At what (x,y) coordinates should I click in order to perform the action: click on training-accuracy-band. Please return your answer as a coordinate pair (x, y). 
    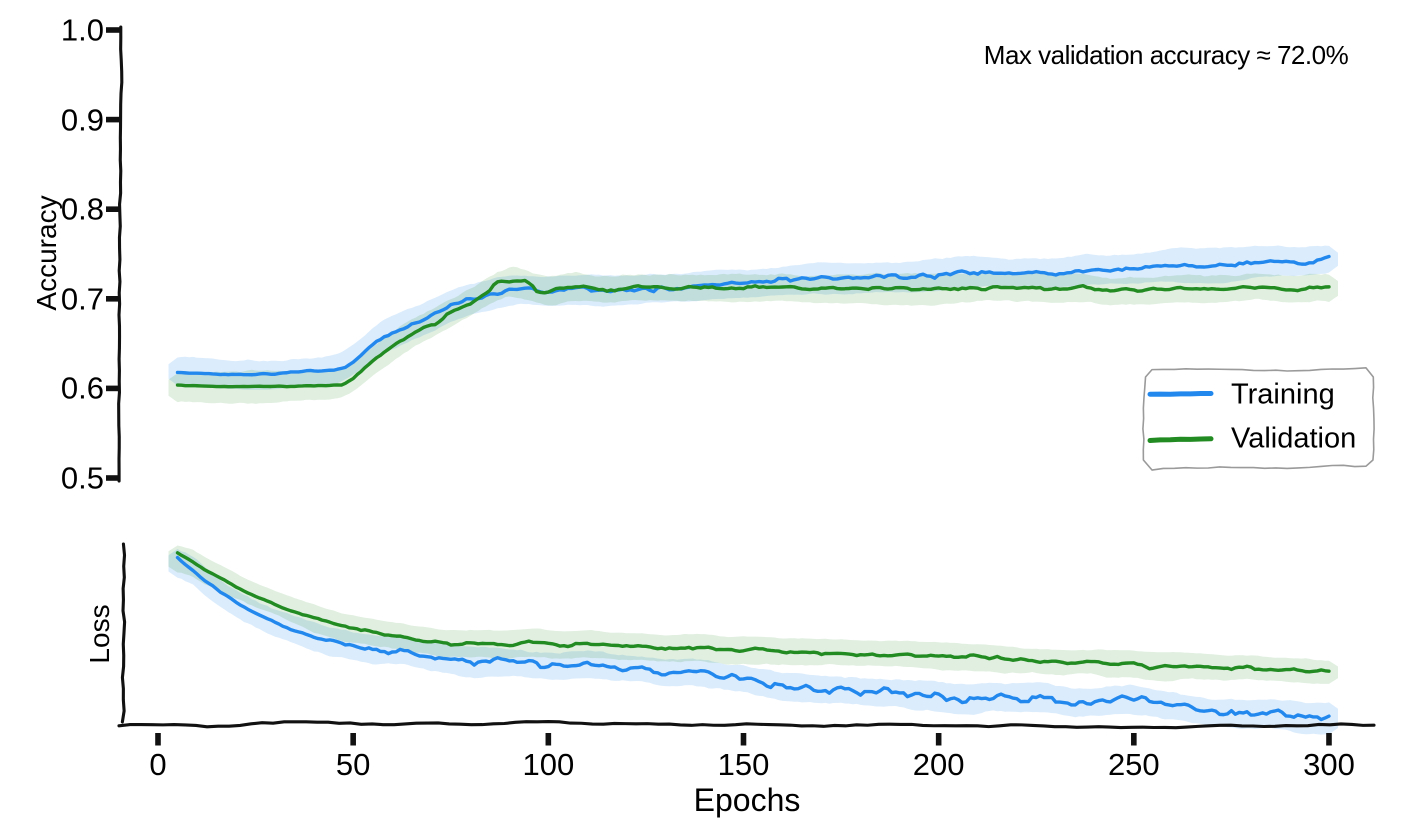
    Looking at the image, I should click on (753, 317).